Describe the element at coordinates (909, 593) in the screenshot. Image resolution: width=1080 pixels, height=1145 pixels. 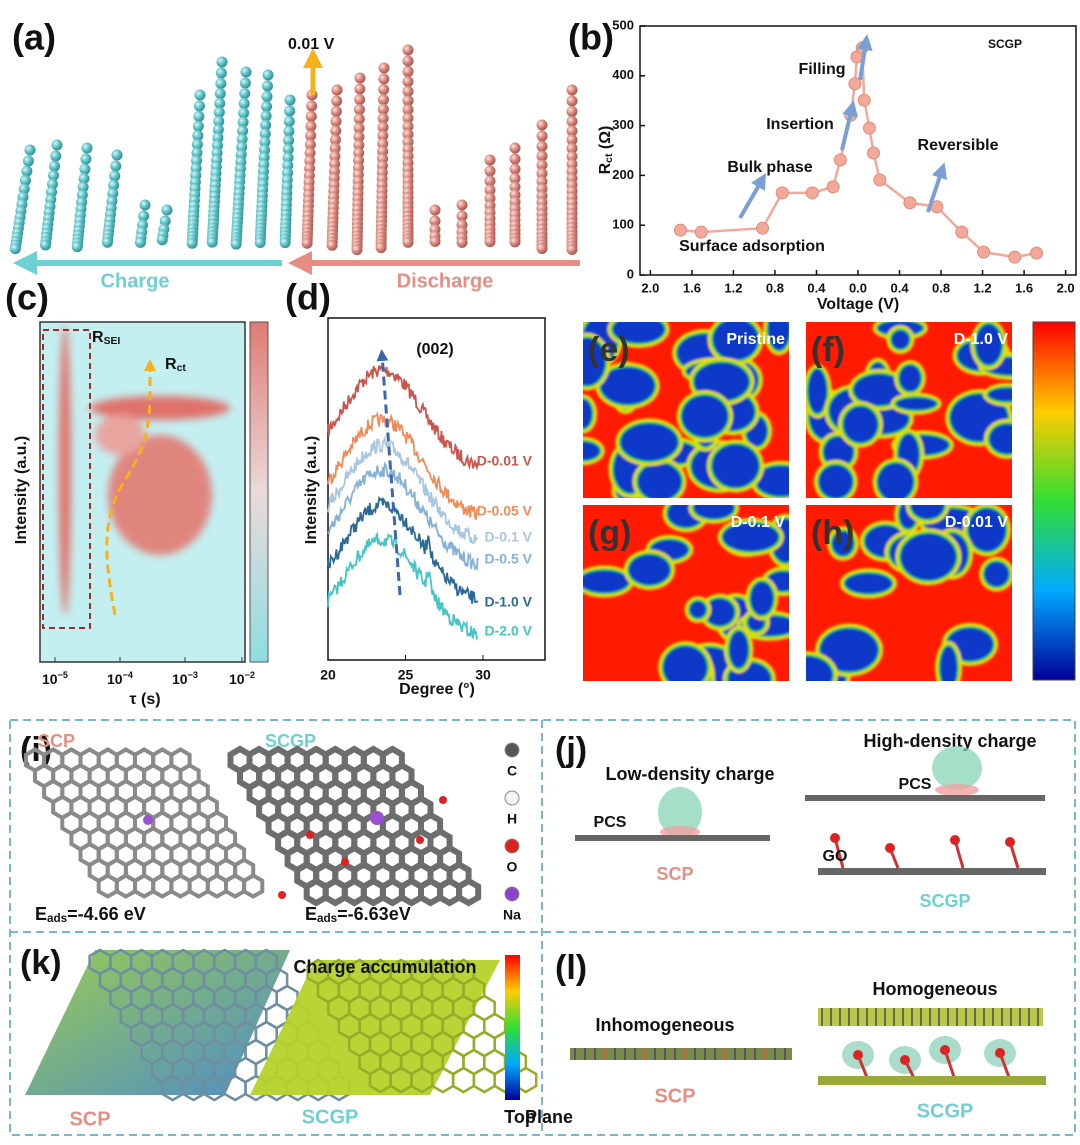
I see `map` at that location.